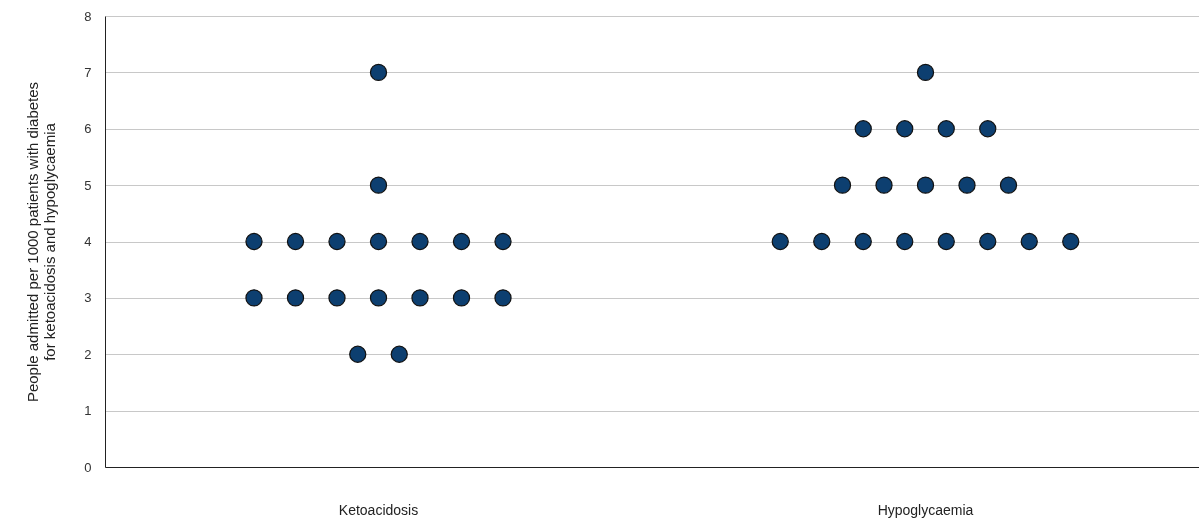 This screenshot has width=1199, height=527. What do you see at coordinates (88, 354) in the screenshot?
I see `y-tick-label: 2` at bounding box center [88, 354].